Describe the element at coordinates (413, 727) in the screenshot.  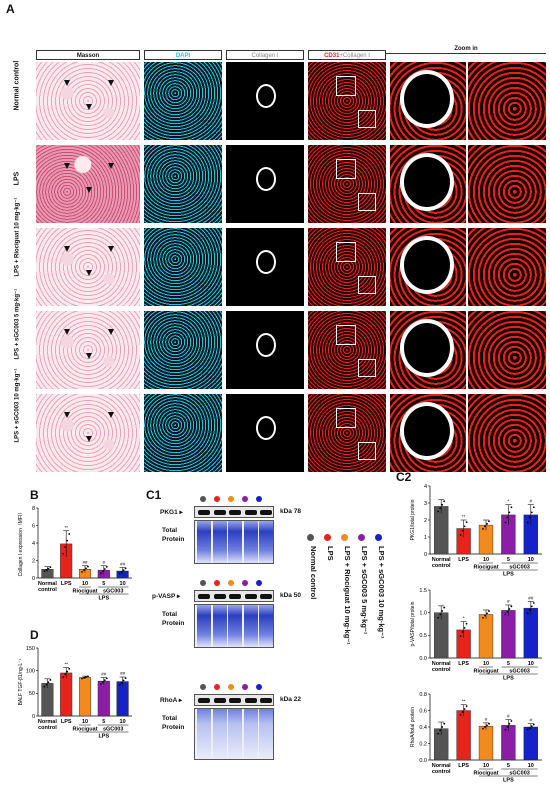
I see `y-axis-label: RhoA/total protein` at that location.